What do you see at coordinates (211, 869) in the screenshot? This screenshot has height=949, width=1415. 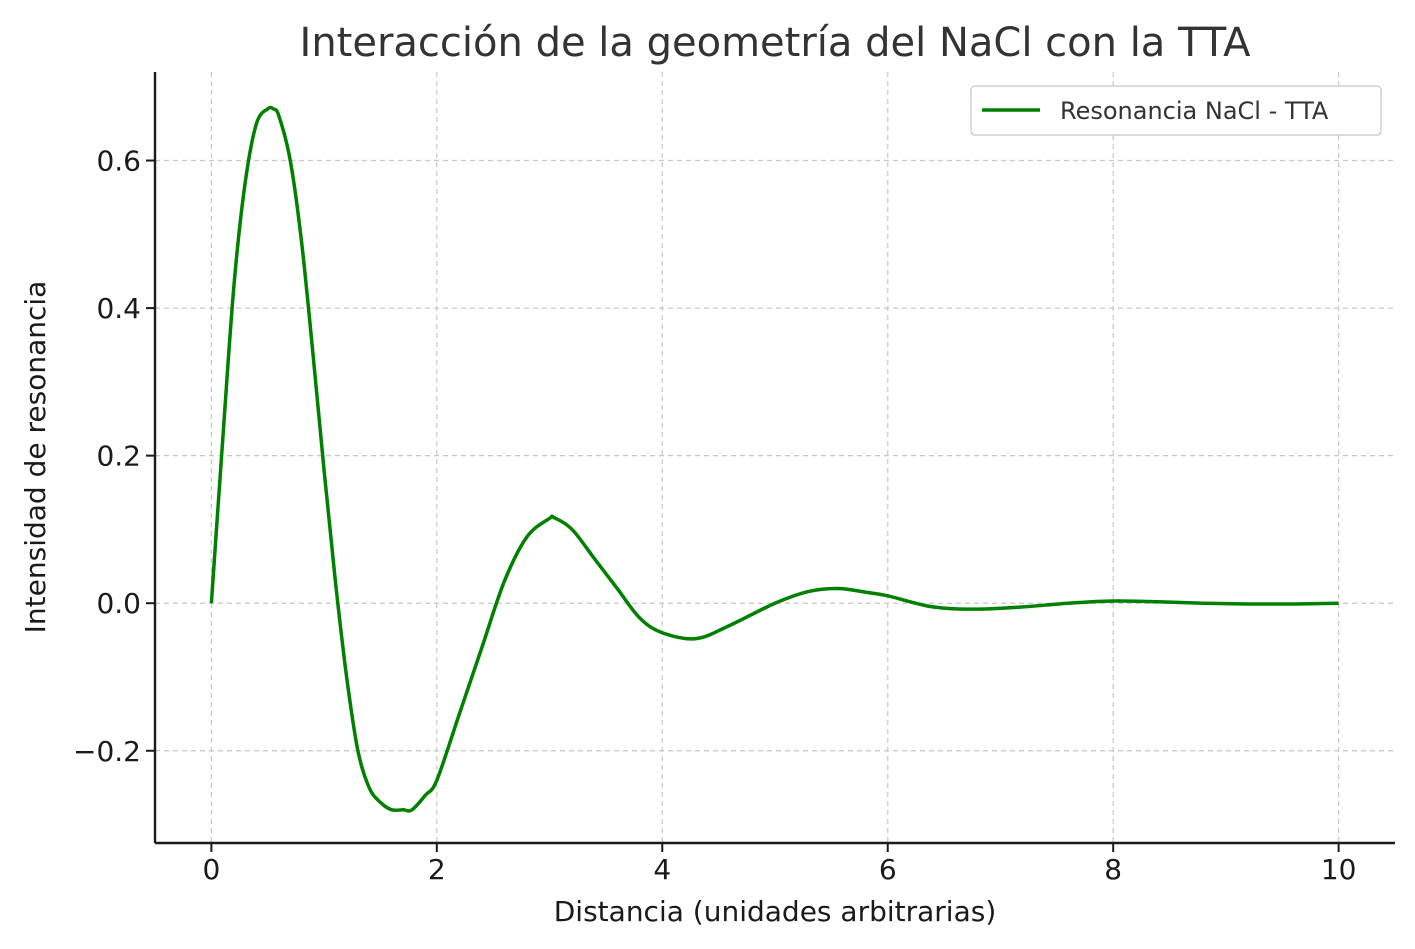 I see `x-tick-label: 0` at bounding box center [211, 869].